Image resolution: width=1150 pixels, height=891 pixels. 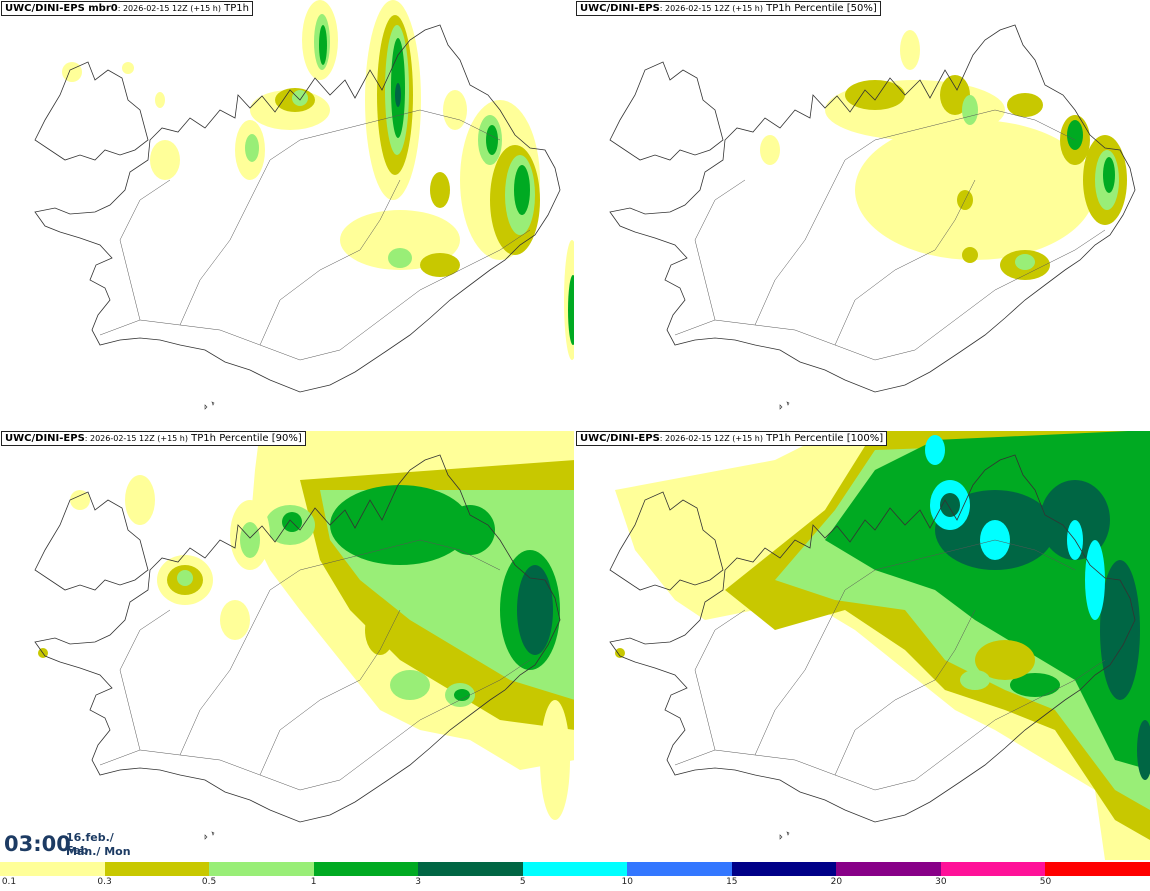 I want to click on valid-weekday: Mán./ Mon, so click(x=98, y=851).